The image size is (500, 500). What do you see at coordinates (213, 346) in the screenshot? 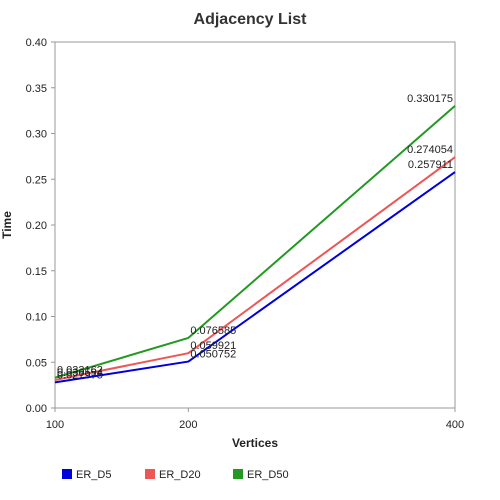
I see `data-label: 0.059921` at bounding box center [213, 346].